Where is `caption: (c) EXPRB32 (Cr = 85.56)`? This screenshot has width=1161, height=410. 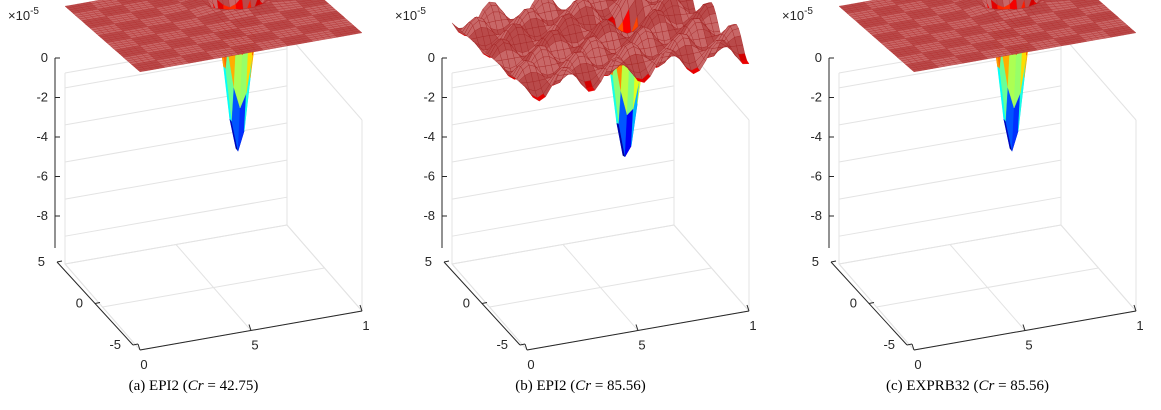
caption: (c) EXPRB32 (Cr = 85.56) is located at coordinates (967, 386).